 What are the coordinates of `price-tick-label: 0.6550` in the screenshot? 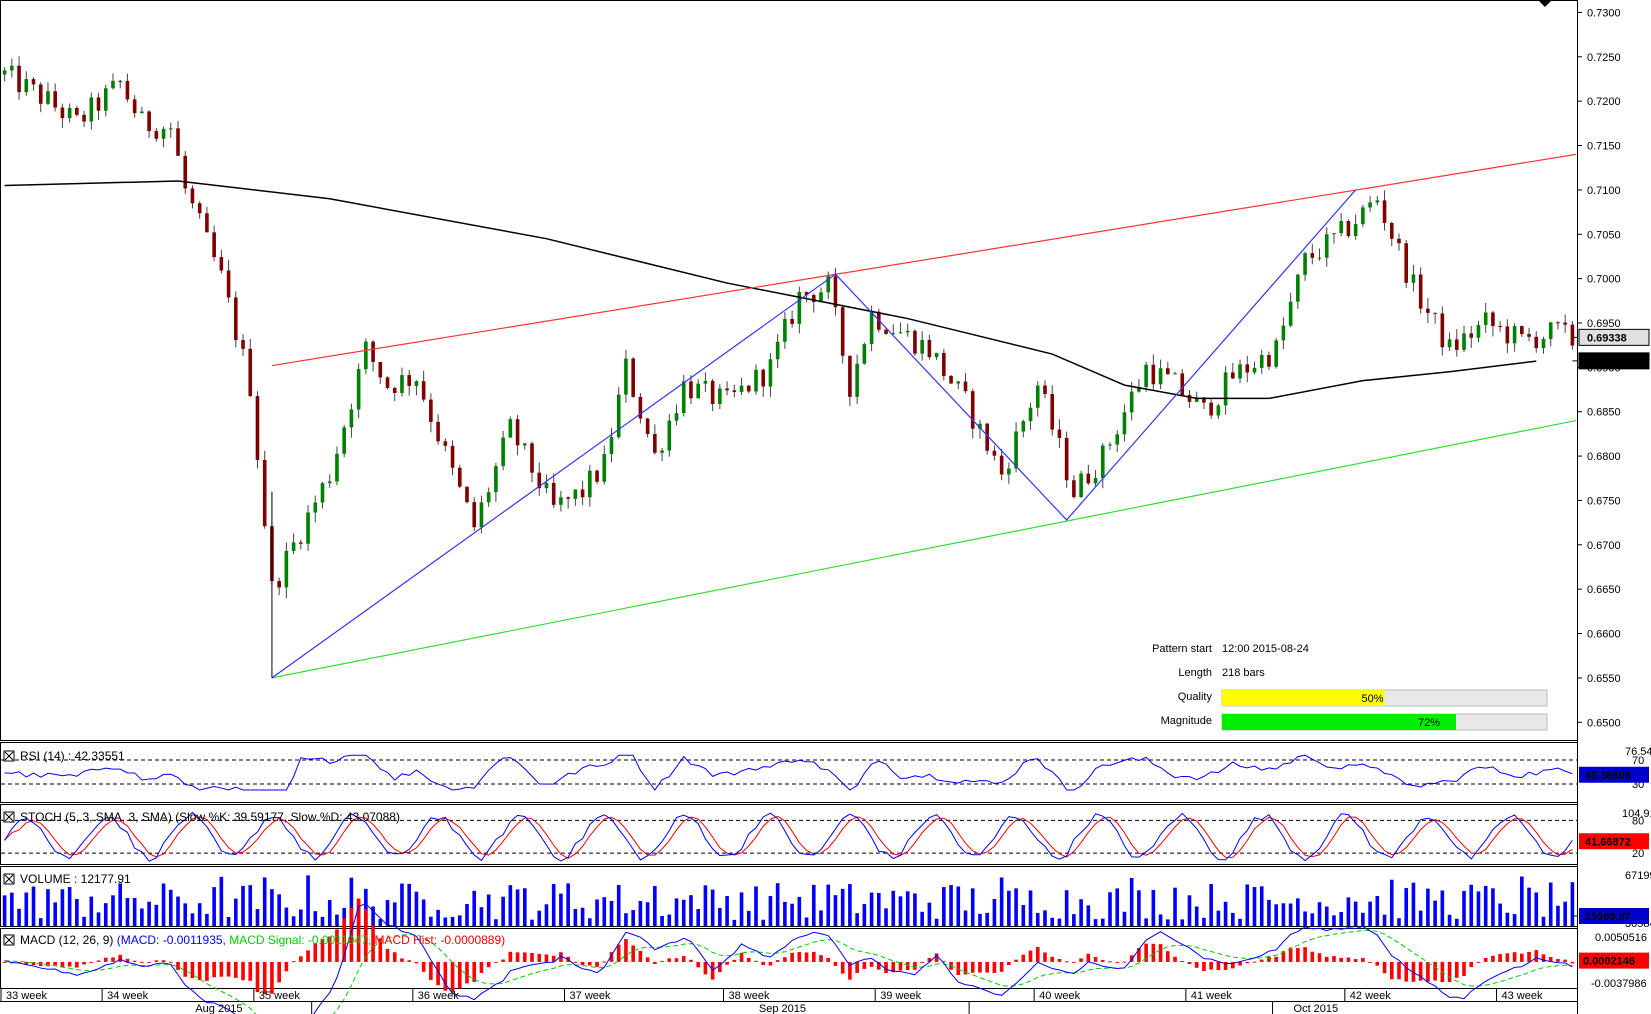 It's located at (1604, 679).